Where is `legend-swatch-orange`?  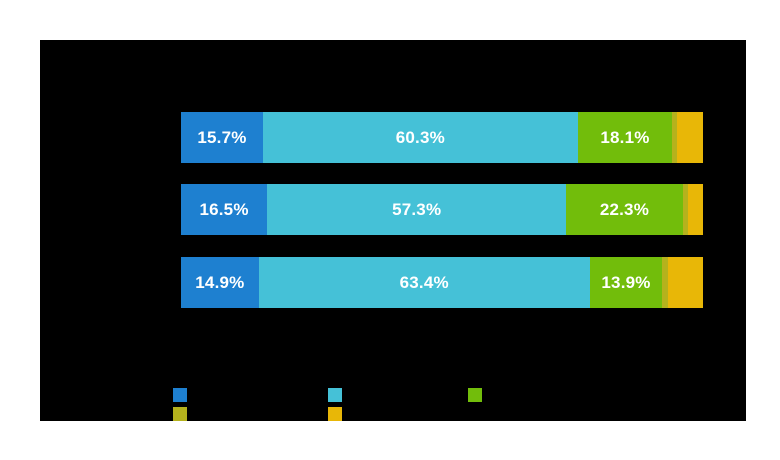
legend-swatch-orange is located at coordinates (335, 414).